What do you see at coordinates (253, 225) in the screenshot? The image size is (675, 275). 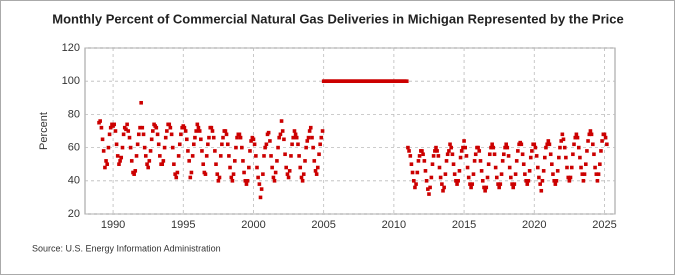 I see `x-tick-label: 2000` at bounding box center [253, 225].